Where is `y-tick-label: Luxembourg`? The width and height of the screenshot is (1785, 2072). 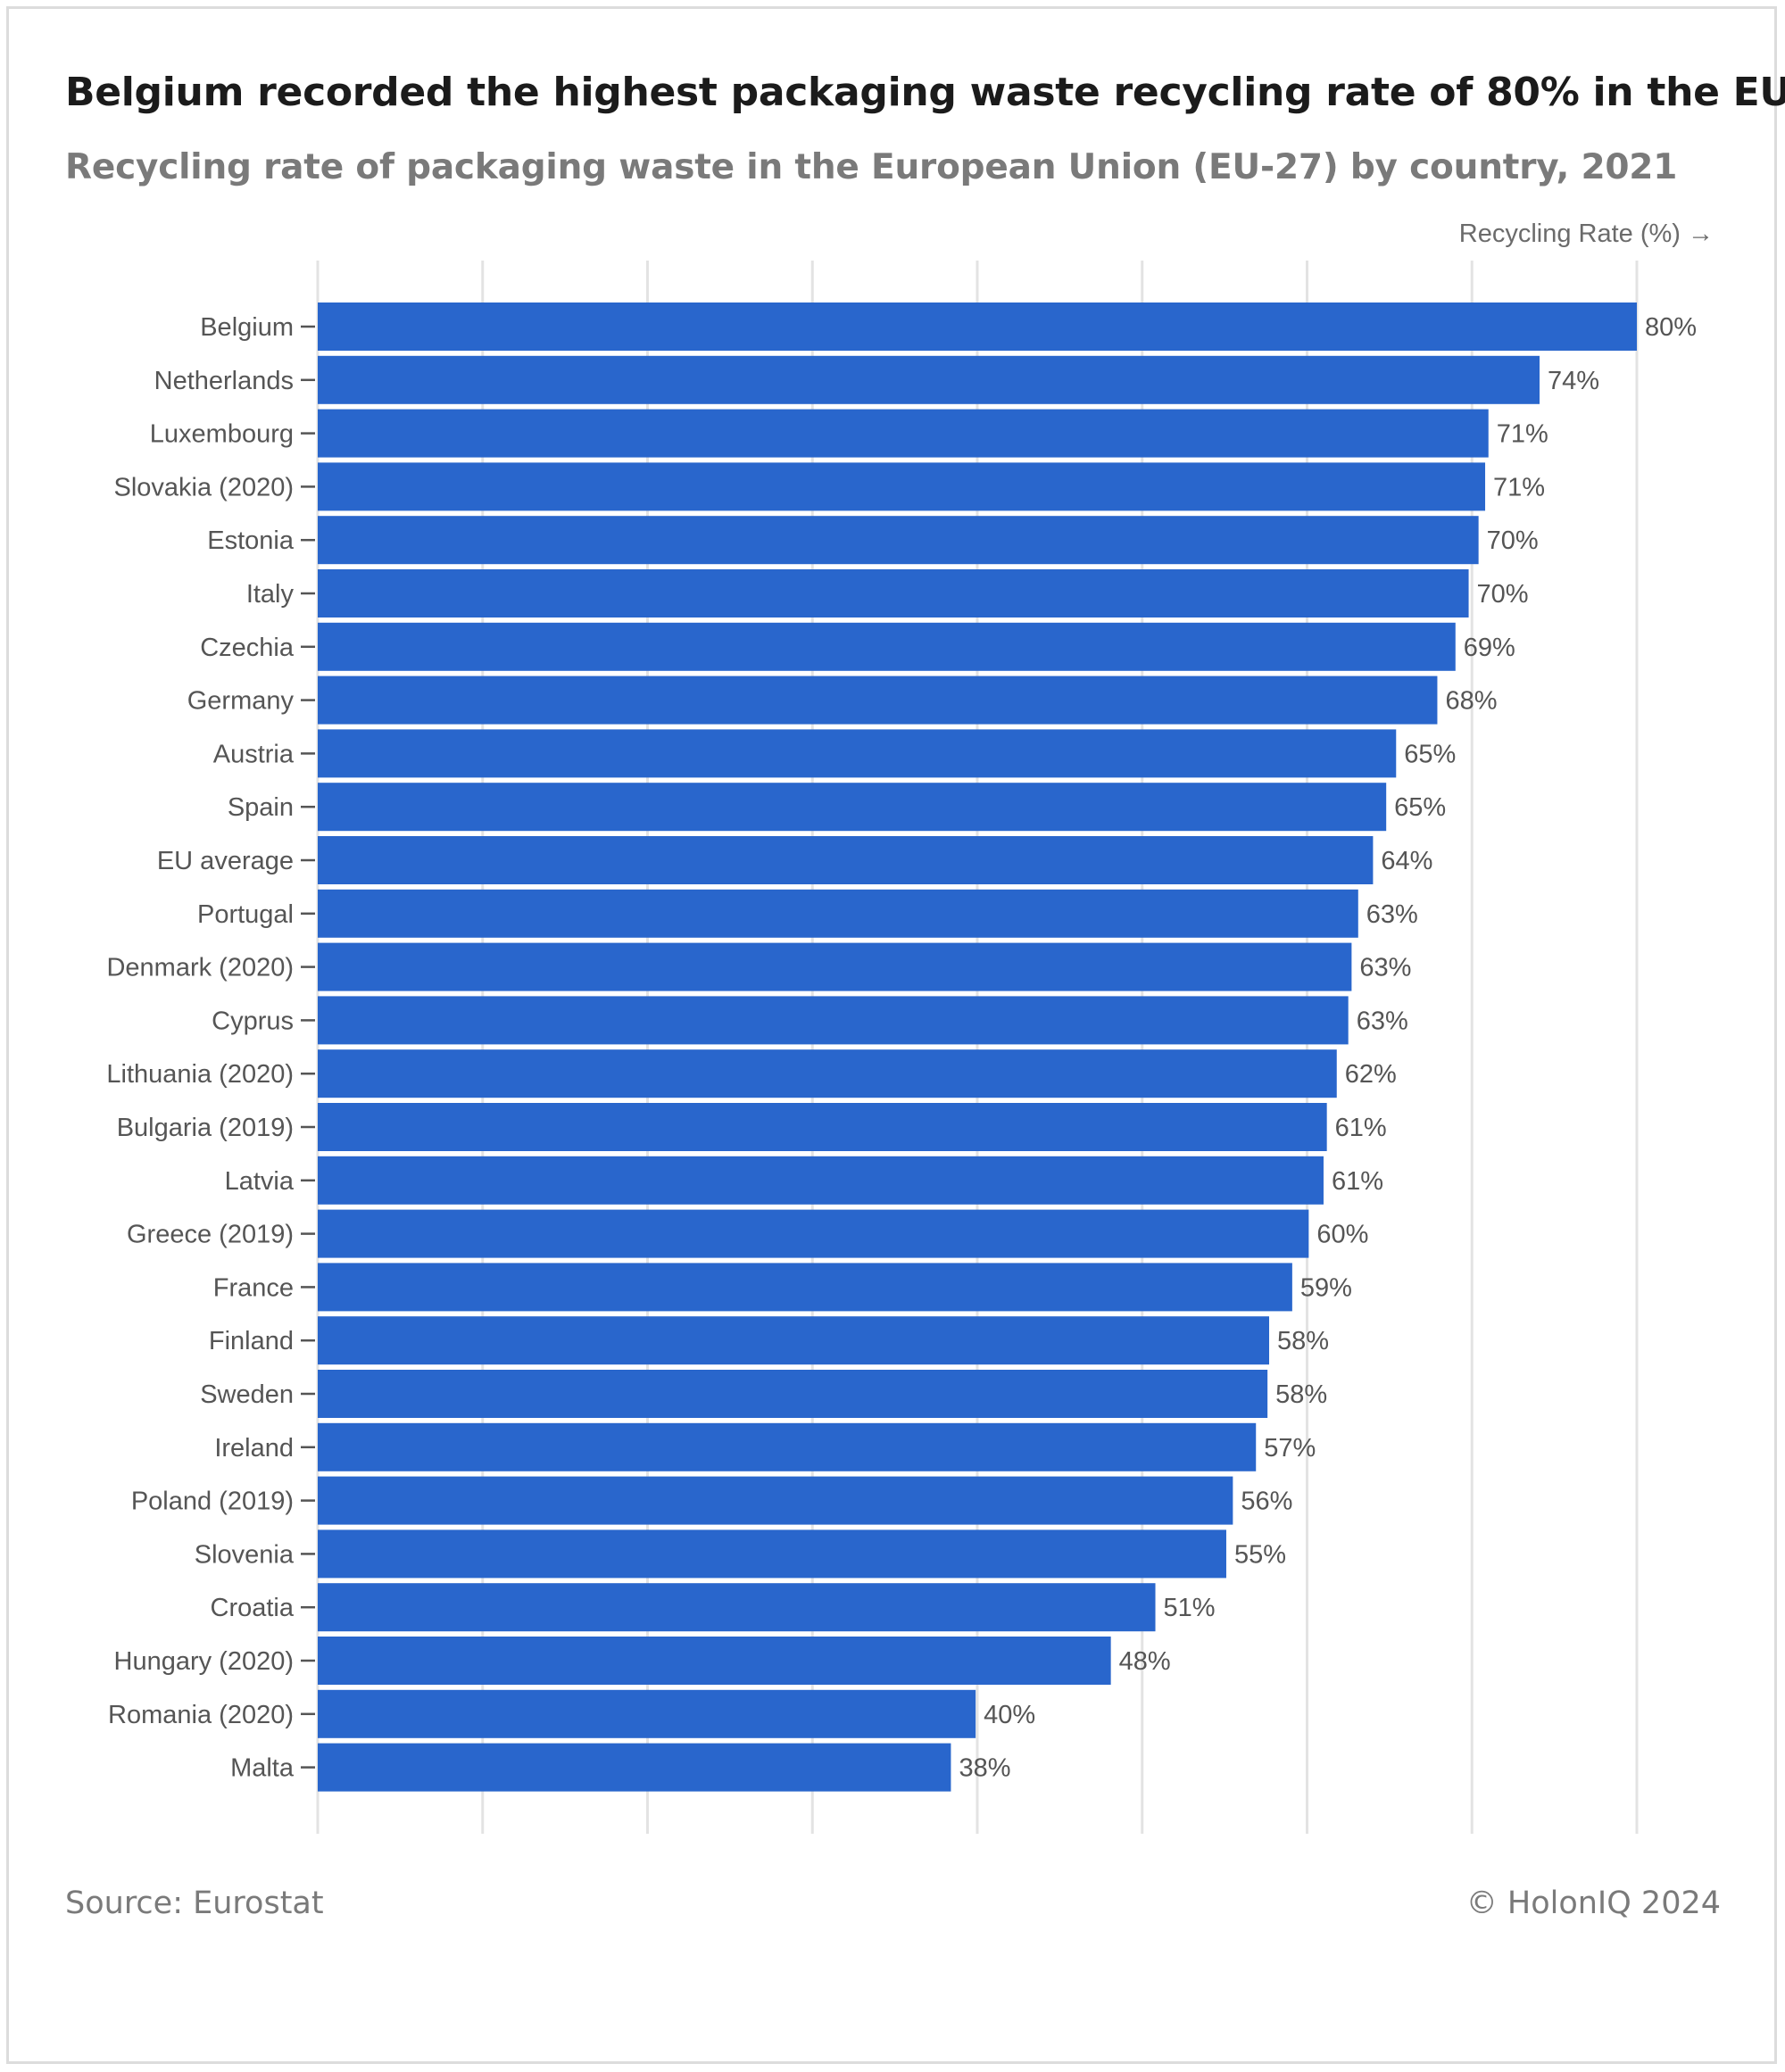
y-tick-label: Luxembourg is located at coordinates (222, 434).